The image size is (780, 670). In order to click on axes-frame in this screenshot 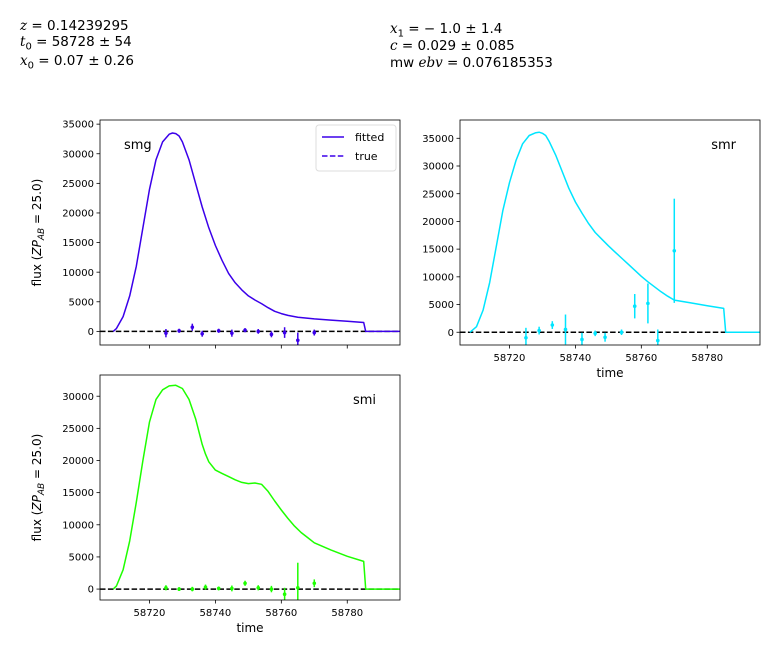, I will do `click(250, 232)`.